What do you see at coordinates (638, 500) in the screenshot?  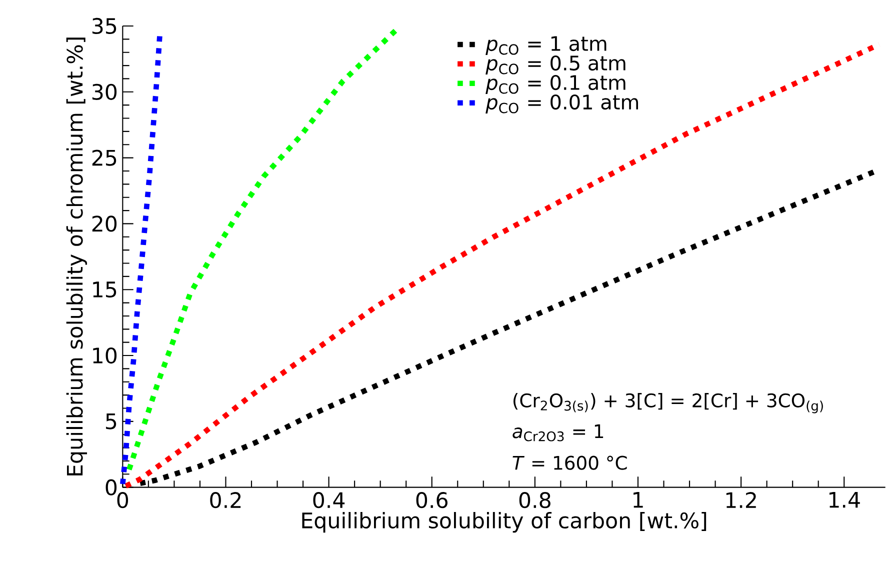 I see `x-tick-label: 1` at bounding box center [638, 500].